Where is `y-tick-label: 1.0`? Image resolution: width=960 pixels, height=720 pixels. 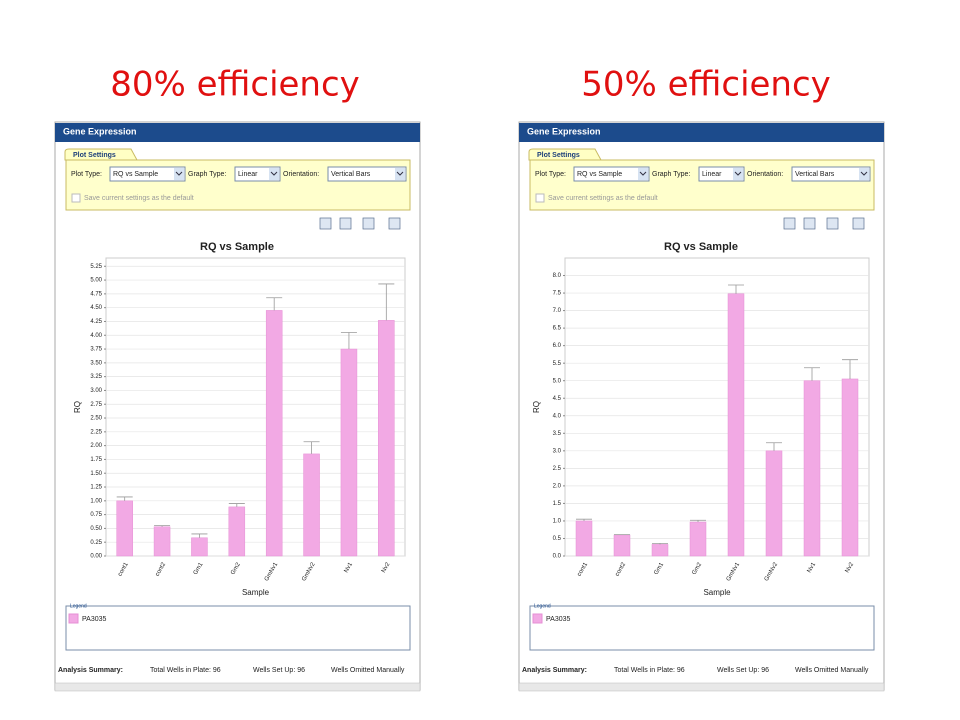
y-tick-label: 1.0 is located at coordinates (557, 522).